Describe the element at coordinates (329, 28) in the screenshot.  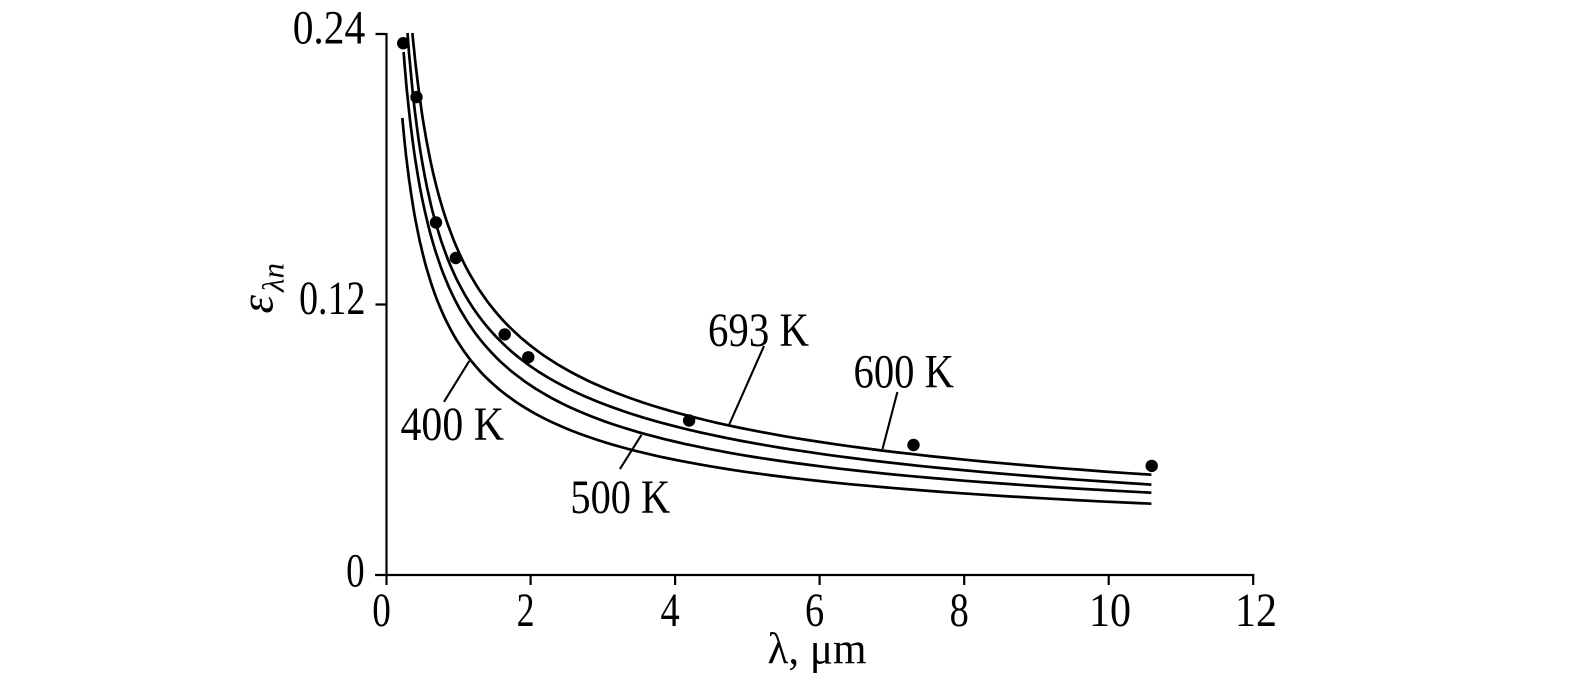
I see `svg-text: 0.24` at that location.